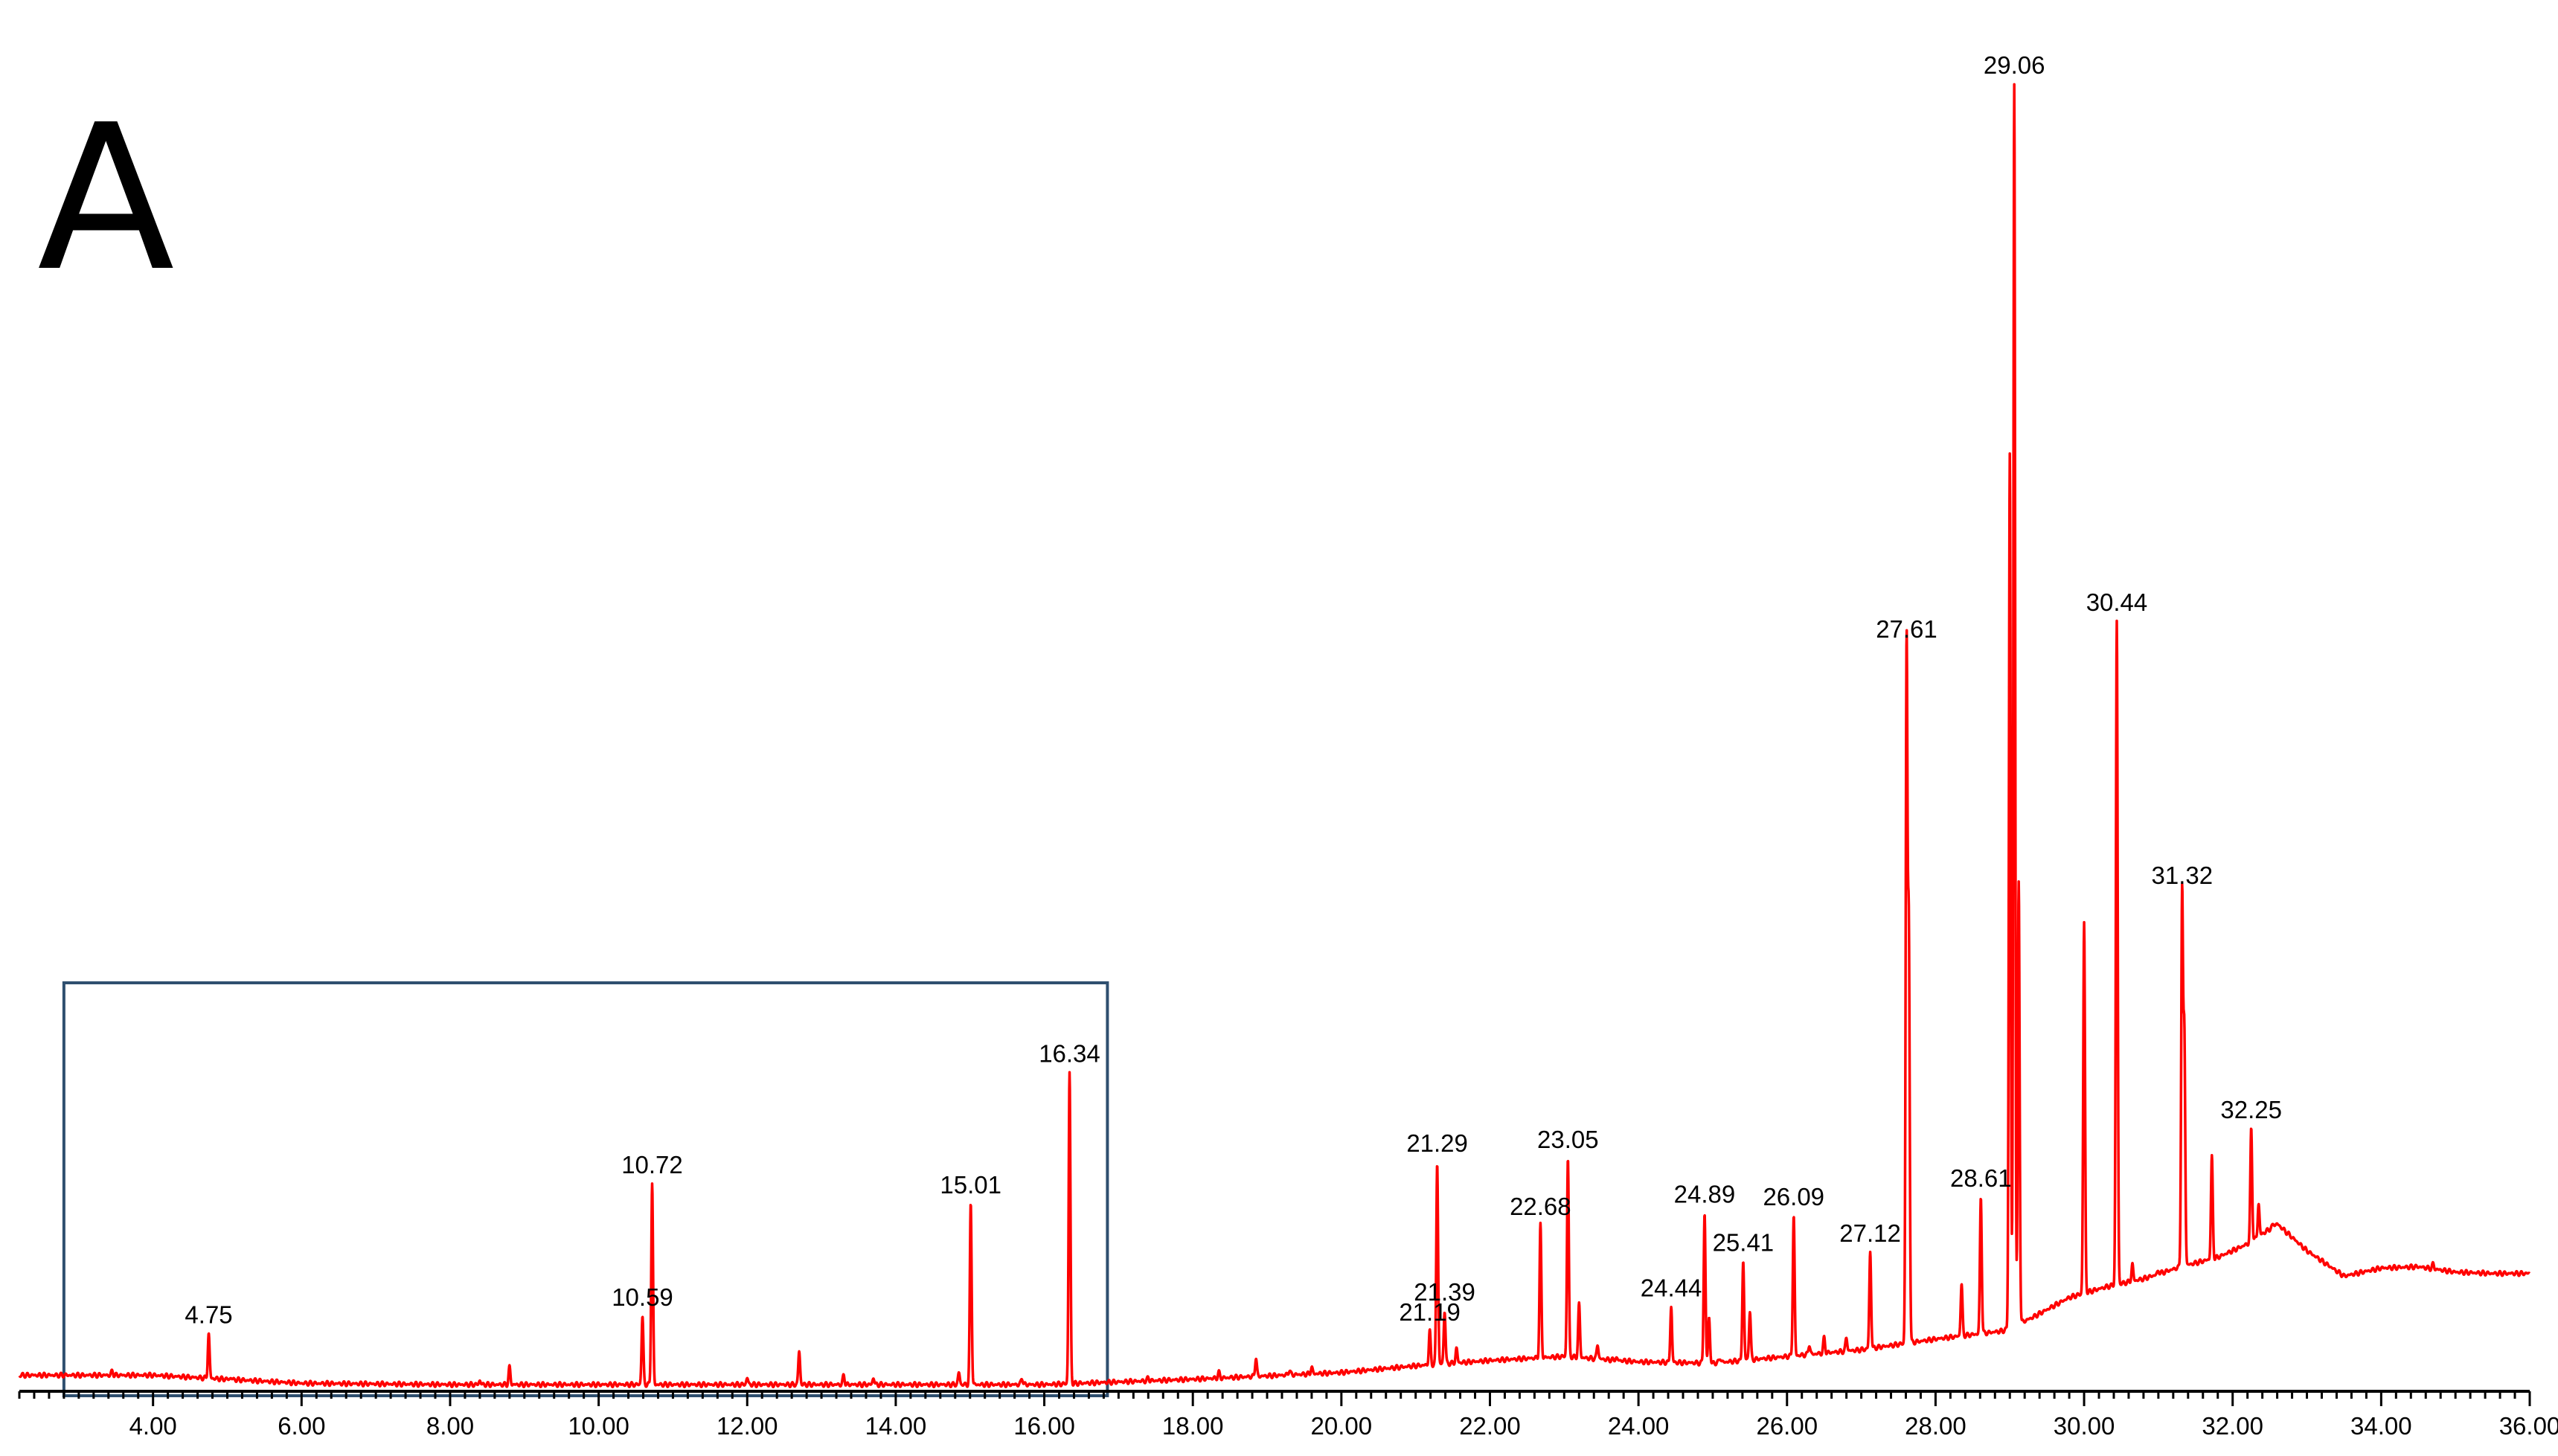 Image resolution: width=2558 pixels, height=1456 pixels. I want to click on peak-label: 27.12, so click(1870, 1233).